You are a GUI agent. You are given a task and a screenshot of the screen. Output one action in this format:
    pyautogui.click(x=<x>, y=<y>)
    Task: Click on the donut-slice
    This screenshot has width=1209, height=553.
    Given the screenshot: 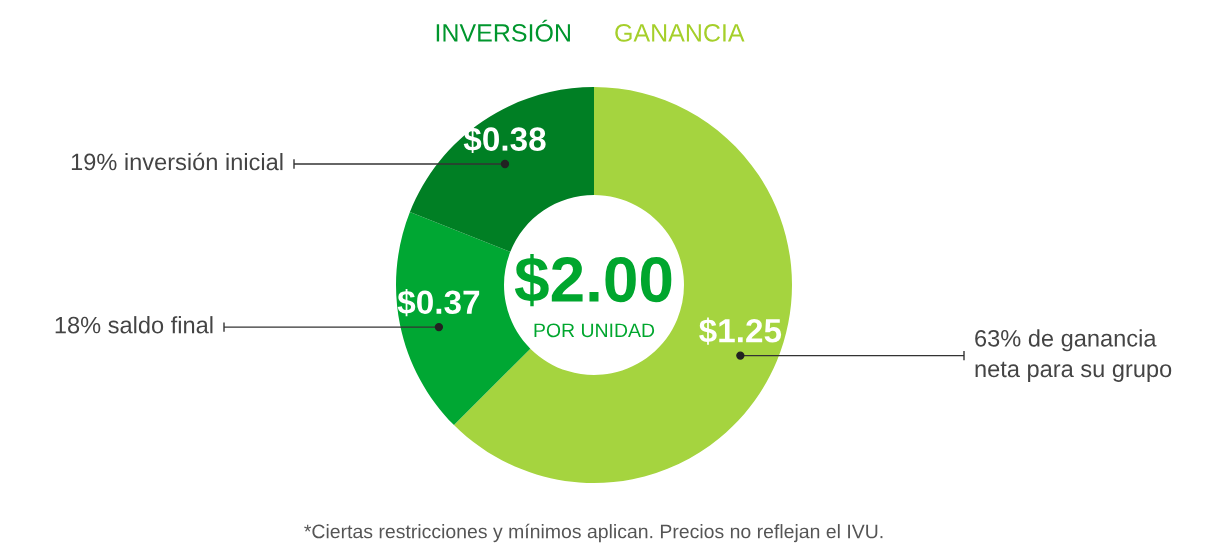 What is the action you would take?
    pyautogui.click(x=501, y=169)
    